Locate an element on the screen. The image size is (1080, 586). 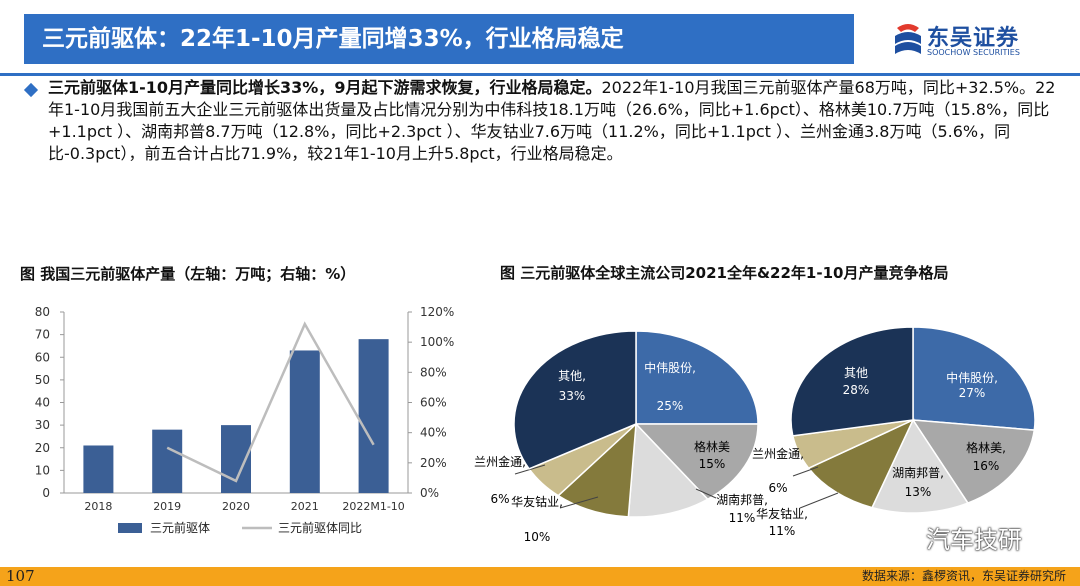
right-axis-tick-label: 80% is located at coordinates (433, 372).